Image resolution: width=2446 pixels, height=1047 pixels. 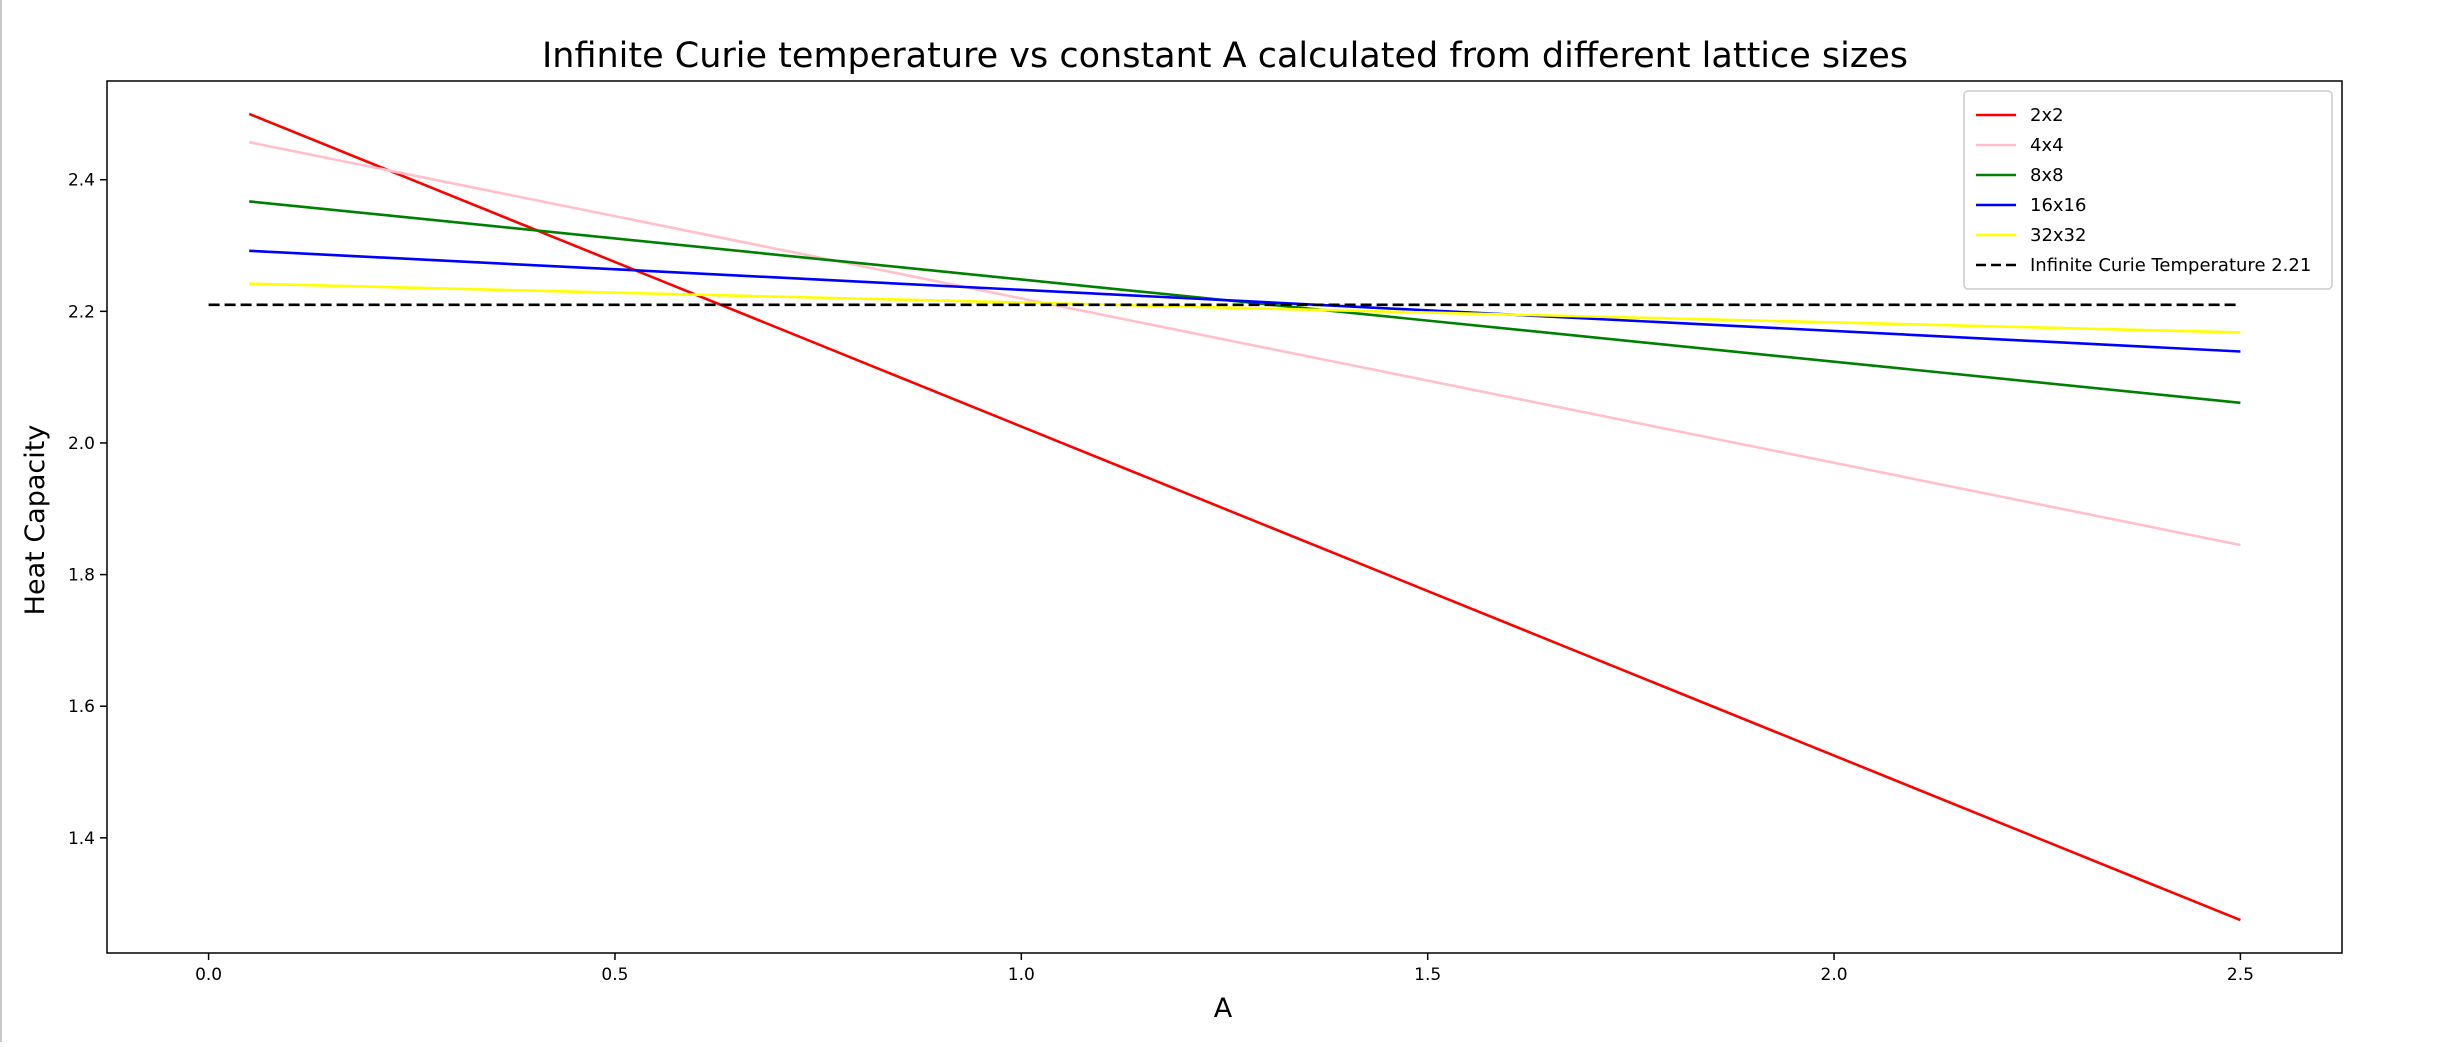 I want to click on y-axis-label: Heat Capacity, so click(x=35, y=520).